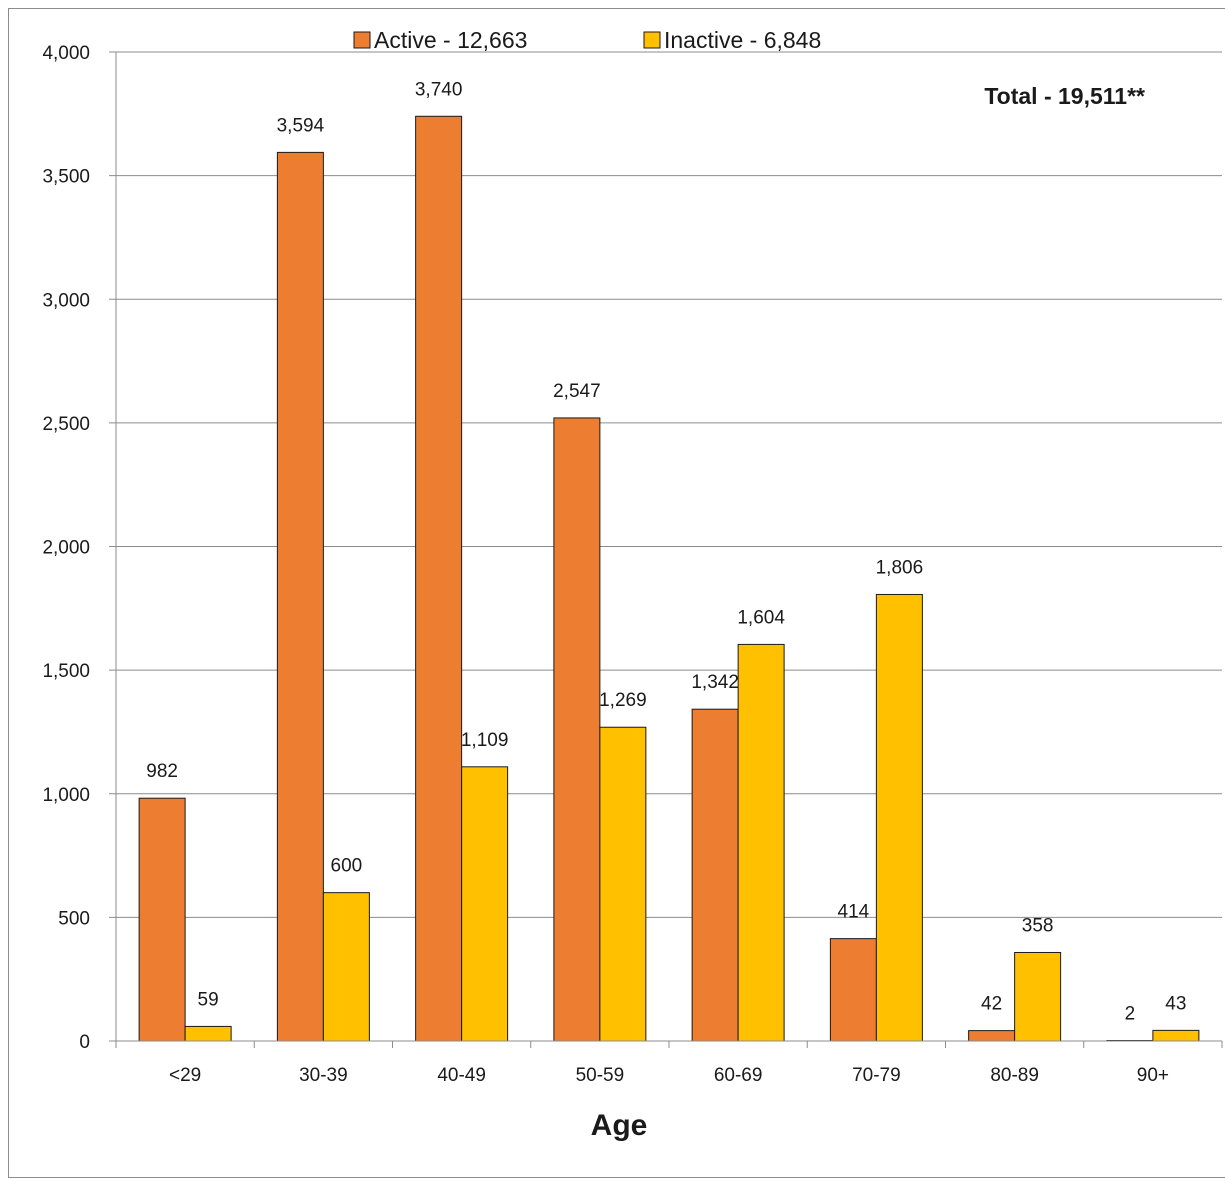  What do you see at coordinates (66, 53) in the screenshot?
I see `y-tick-label: 4,000` at bounding box center [66, 53].